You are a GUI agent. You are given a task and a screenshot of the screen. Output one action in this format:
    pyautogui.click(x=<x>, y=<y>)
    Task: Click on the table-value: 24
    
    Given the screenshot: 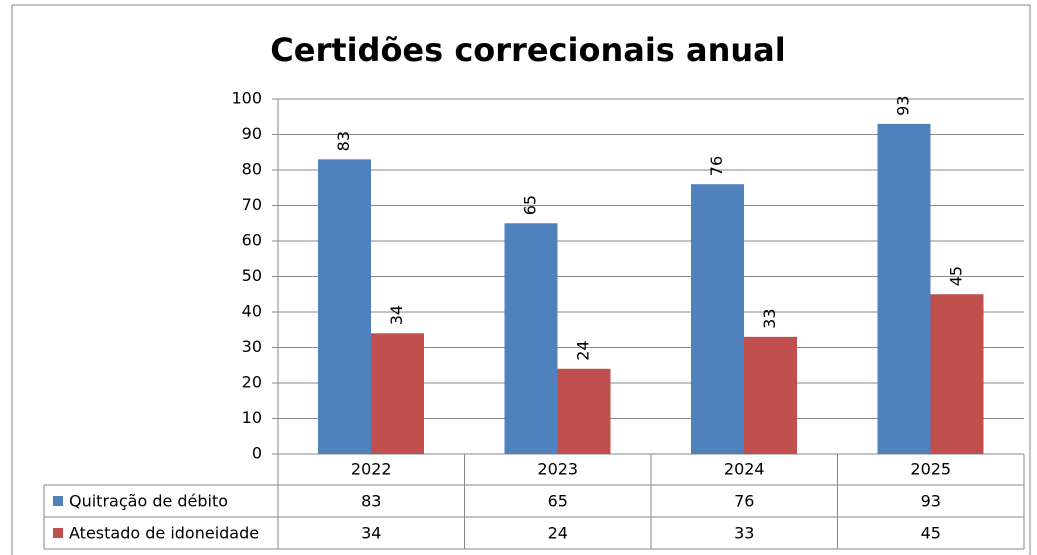 What is the action you would take?
    pyautogui.click(x=558, y=533)
    